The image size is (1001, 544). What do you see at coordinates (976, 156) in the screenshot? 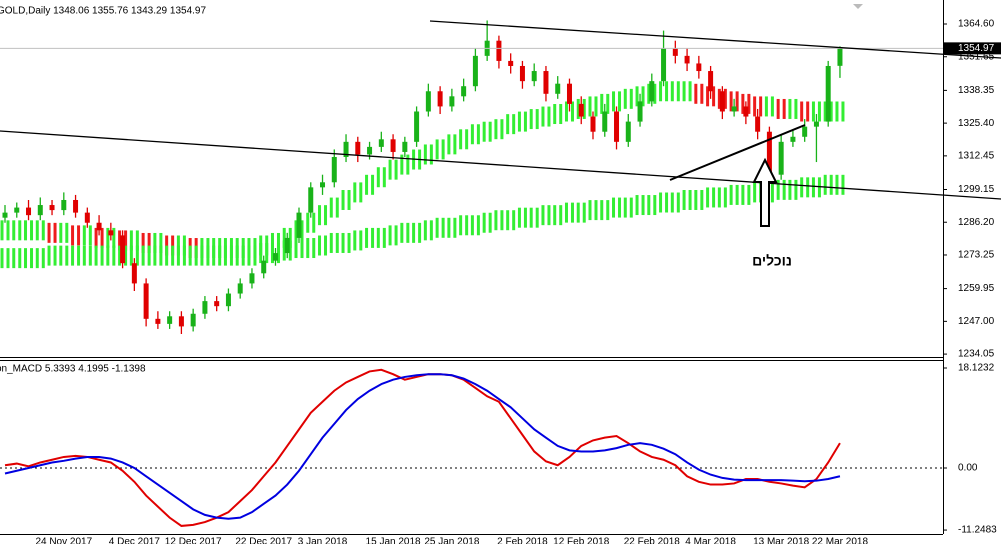
I see `y-tick-label: 1312.45` at bounding box center [976, 156].